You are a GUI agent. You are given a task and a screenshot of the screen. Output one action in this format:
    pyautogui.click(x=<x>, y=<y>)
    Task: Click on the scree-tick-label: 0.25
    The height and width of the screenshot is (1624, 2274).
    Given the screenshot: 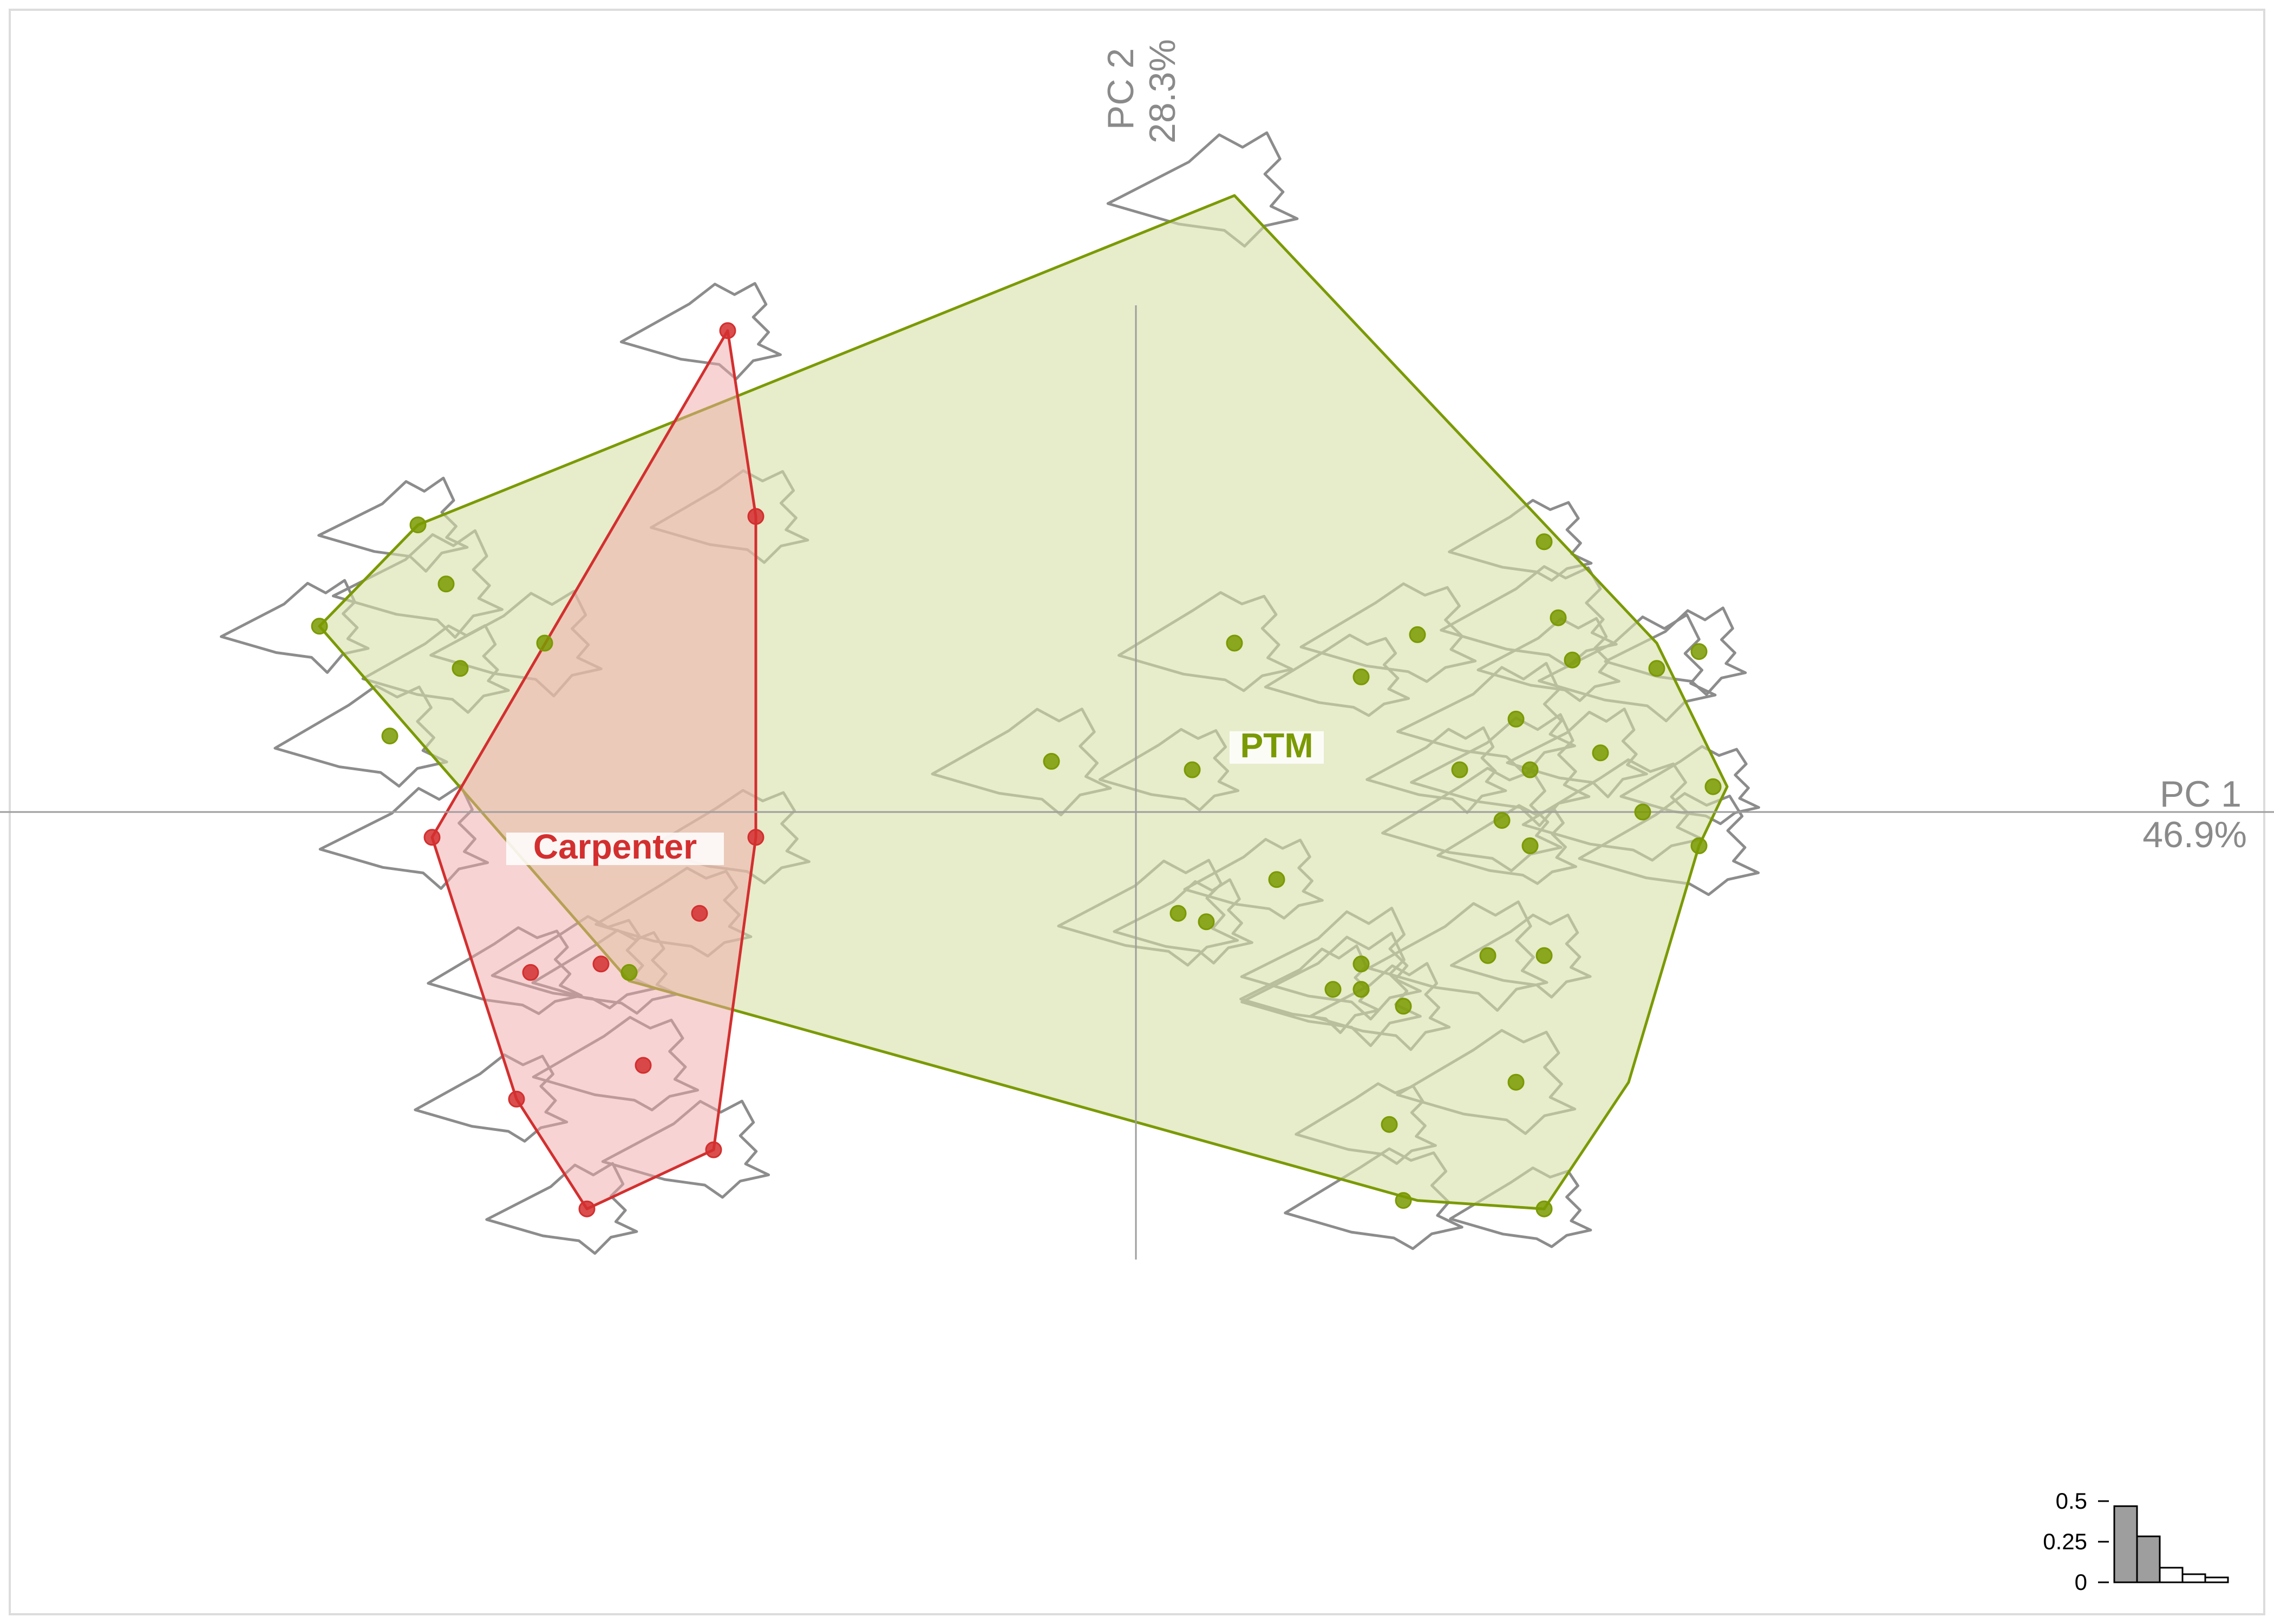 What is the action you would take?
    pyautogui.click(x=2065, y=1541)
    